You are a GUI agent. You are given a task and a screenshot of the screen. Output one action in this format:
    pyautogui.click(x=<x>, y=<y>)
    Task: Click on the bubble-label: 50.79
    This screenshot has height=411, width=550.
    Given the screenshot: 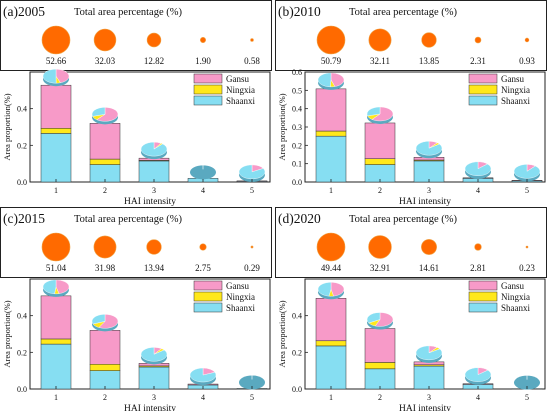 What is the action you would take?
    pyautogui.click(x=331, y=61)
    